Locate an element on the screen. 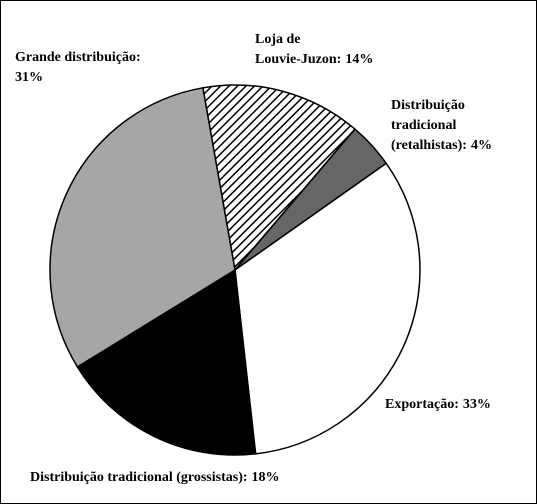 The height and width of the screenshot is (504, 537). slice-label: Grande distribuição: 31% is located at coordinates (78, 68).